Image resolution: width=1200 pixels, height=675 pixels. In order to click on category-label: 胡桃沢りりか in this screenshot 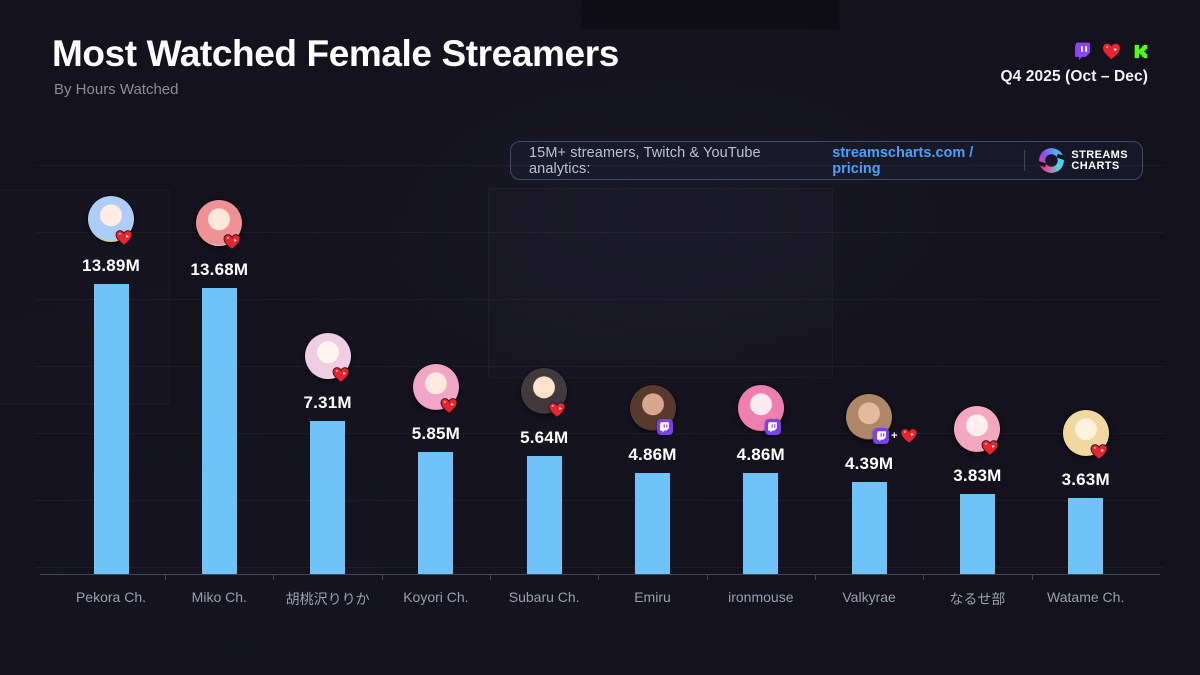, I will do `click(327, 599)`.